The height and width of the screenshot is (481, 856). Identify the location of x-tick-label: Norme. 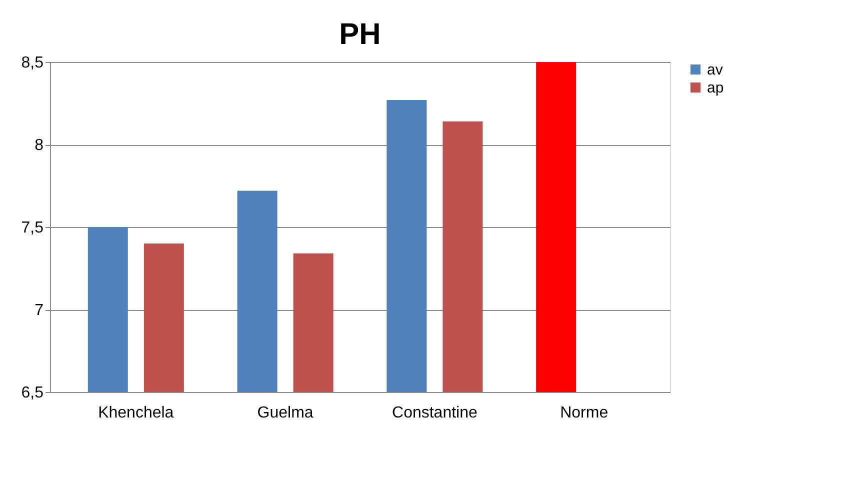
(584, 413).